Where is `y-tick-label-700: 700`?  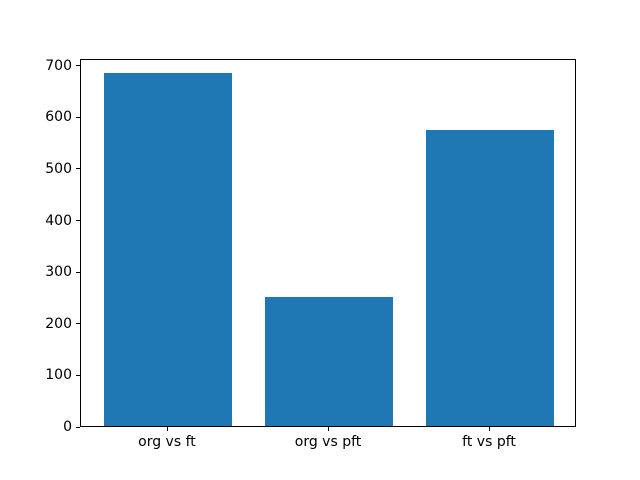
y-tick-label-700: 700 is located at coordinates (58, 65).